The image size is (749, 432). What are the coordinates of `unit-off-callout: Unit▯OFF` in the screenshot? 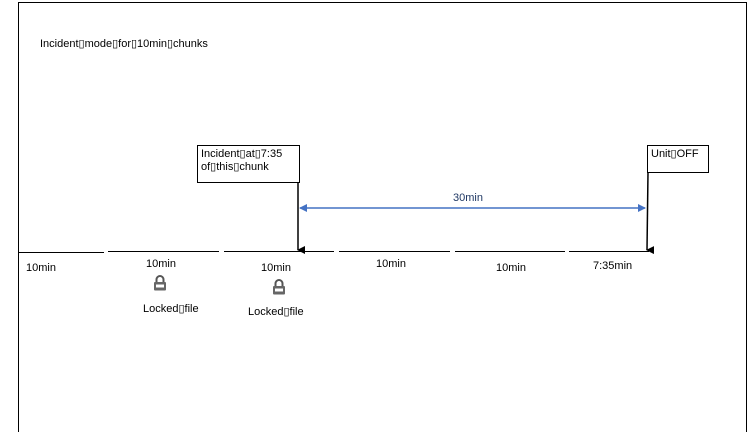 It's located at (678, 159).